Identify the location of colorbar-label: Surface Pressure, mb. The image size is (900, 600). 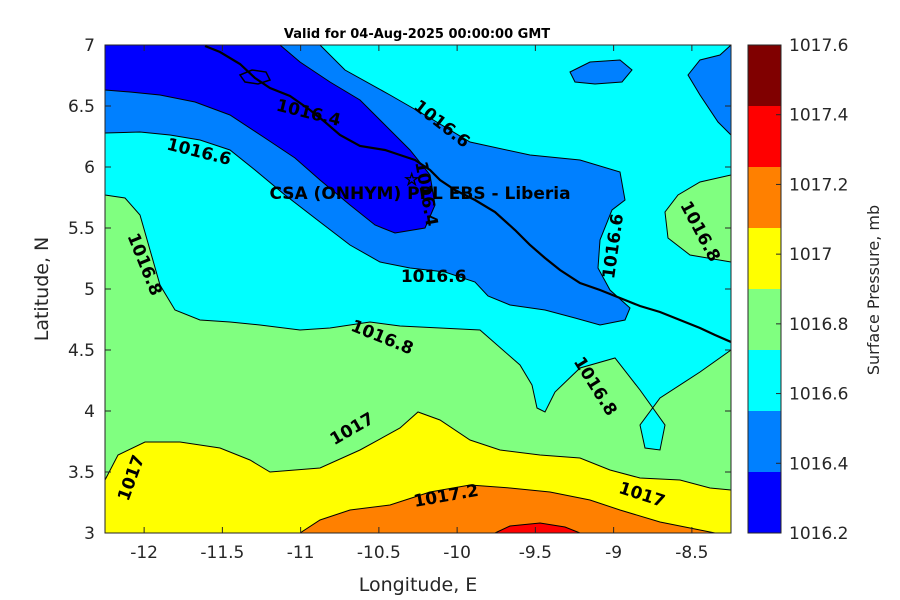
(873, 290).